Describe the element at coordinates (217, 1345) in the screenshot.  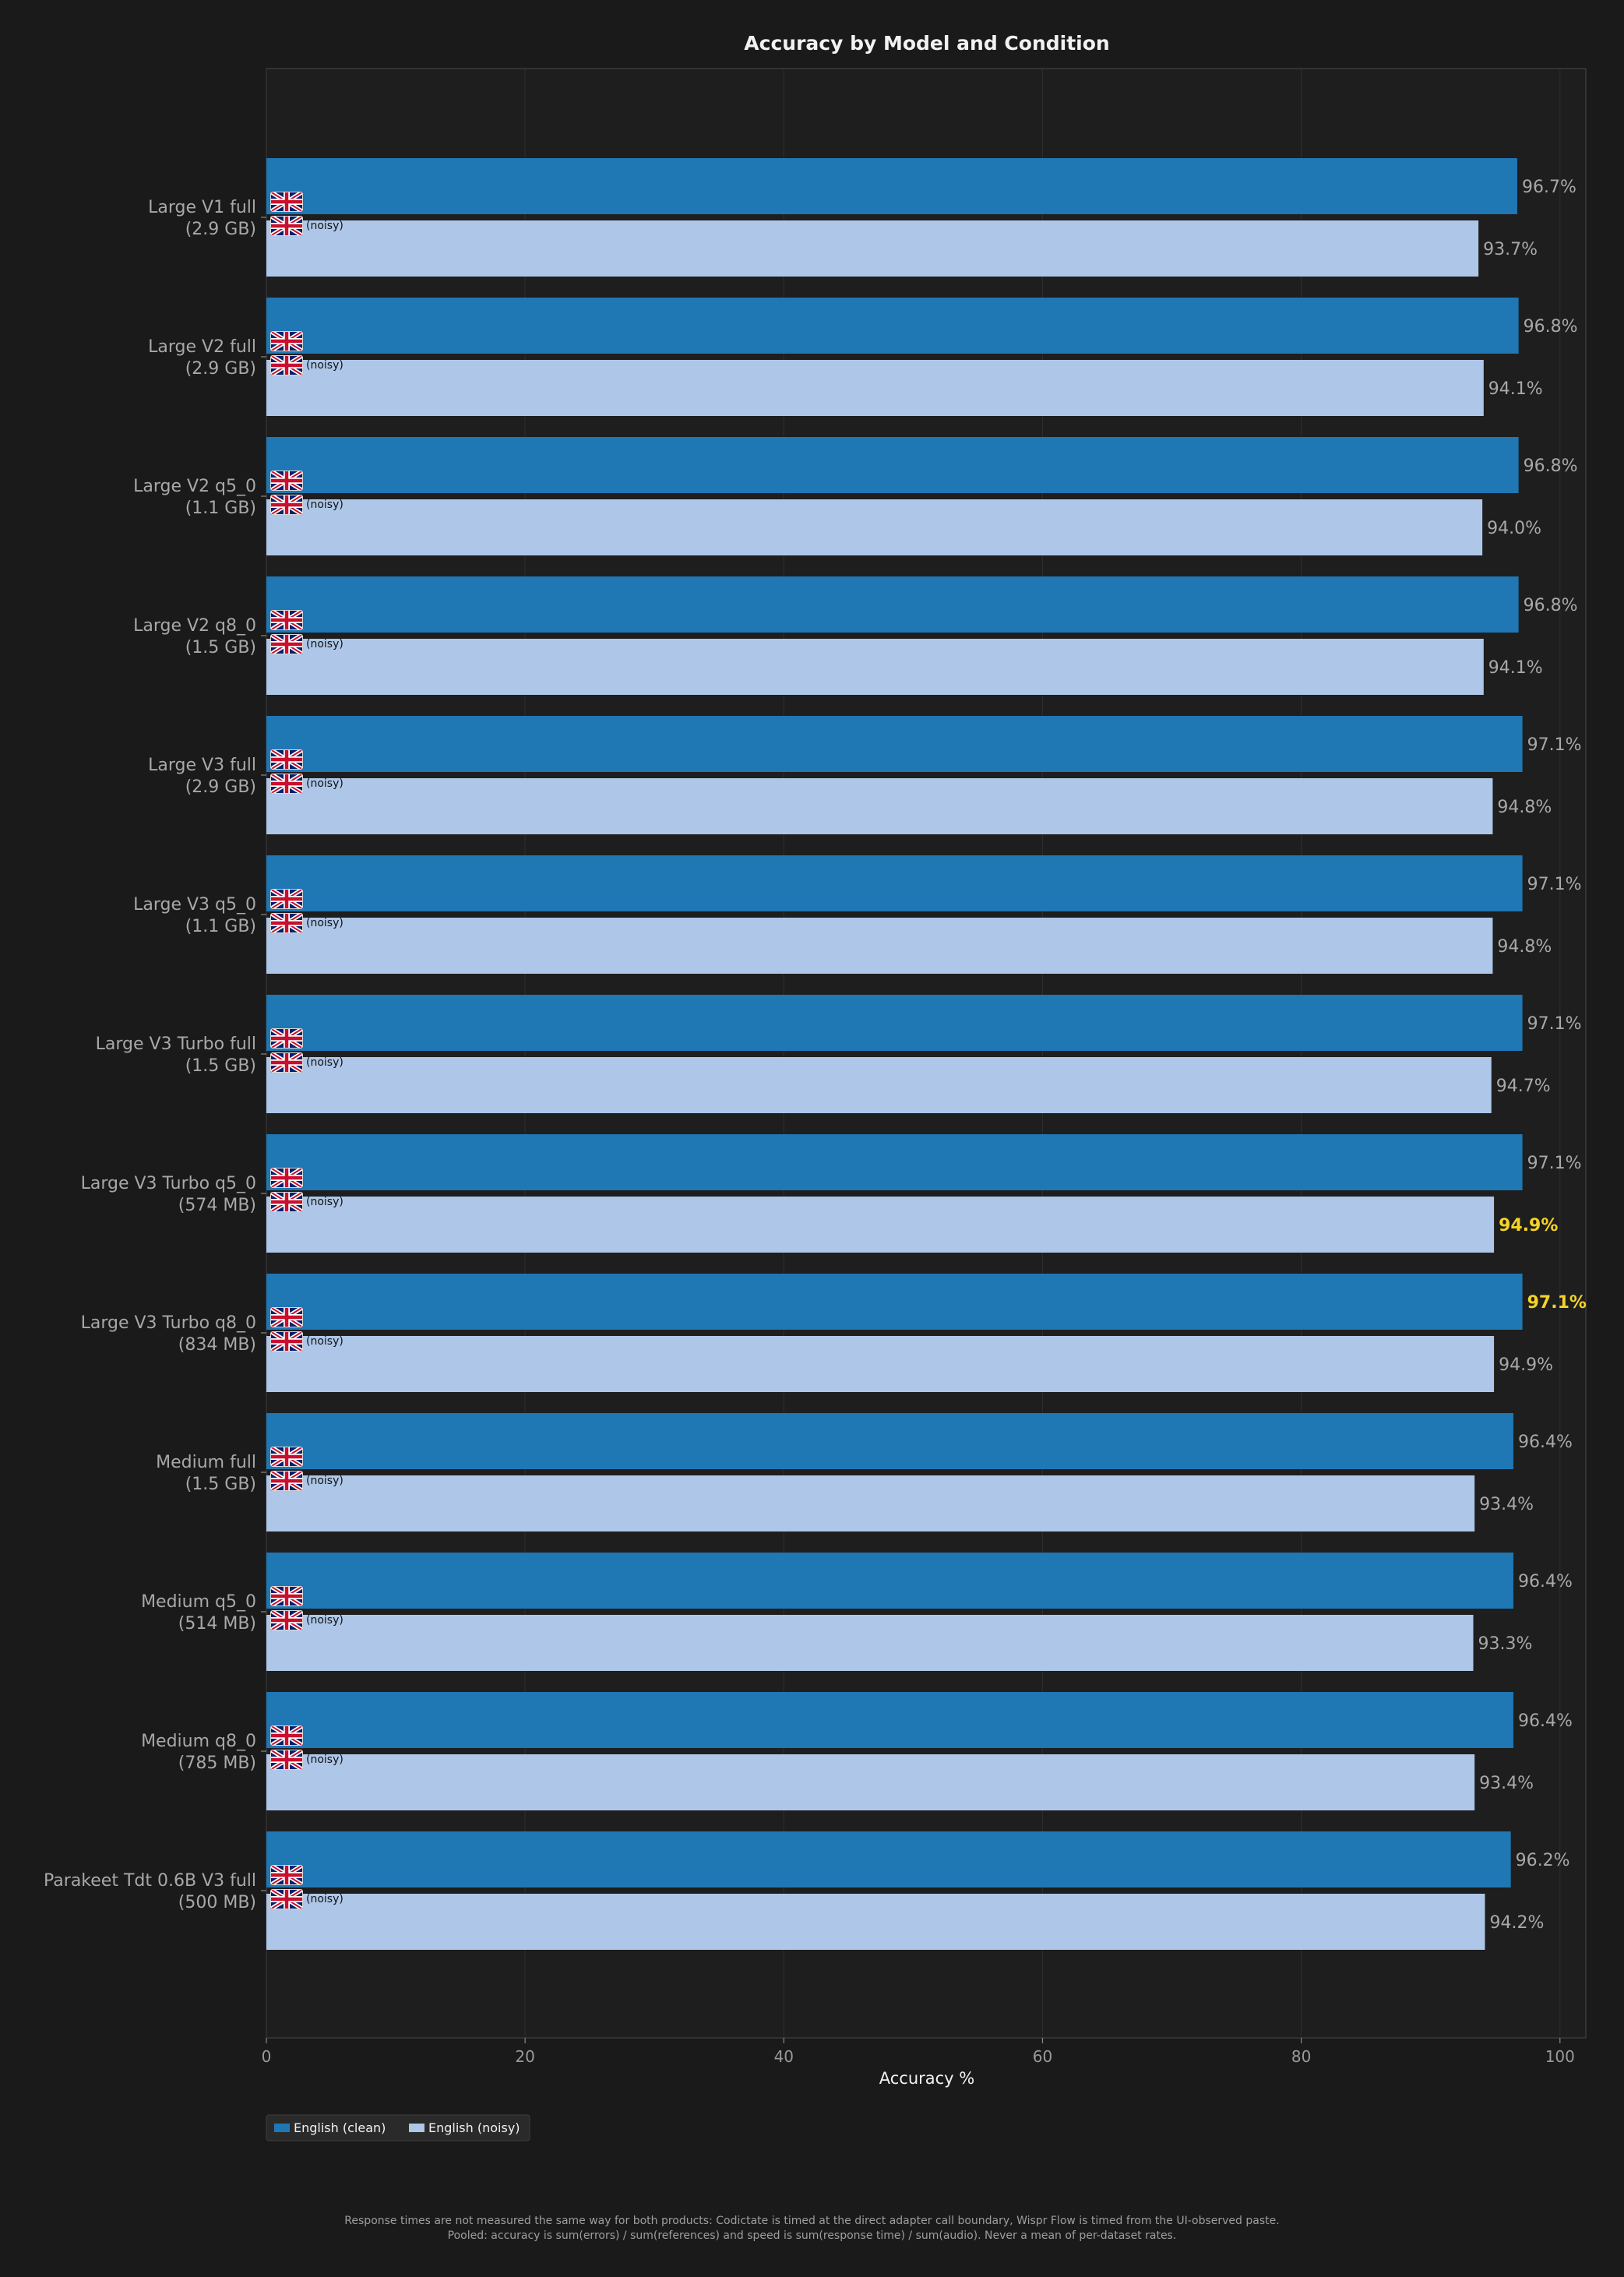
I see `category-size-label: (834 MB)` at that location.